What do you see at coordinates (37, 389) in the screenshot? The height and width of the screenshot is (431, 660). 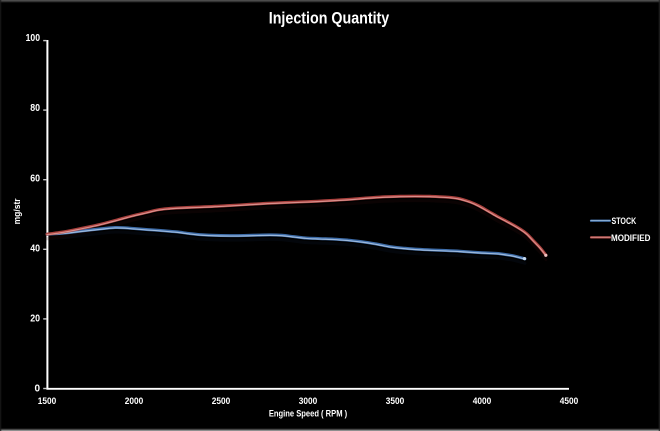 I see `svg-text: 0` at bounding box center [37, 389].